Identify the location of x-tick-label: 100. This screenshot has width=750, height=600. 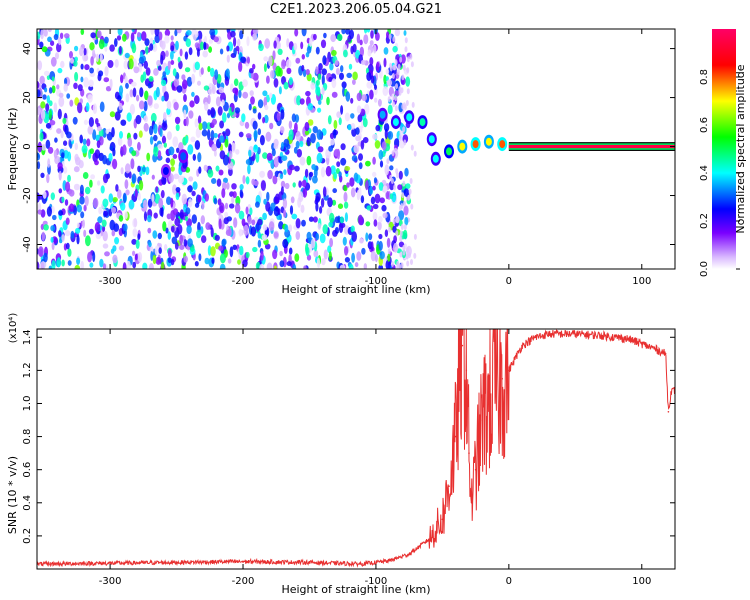
(641, 581).